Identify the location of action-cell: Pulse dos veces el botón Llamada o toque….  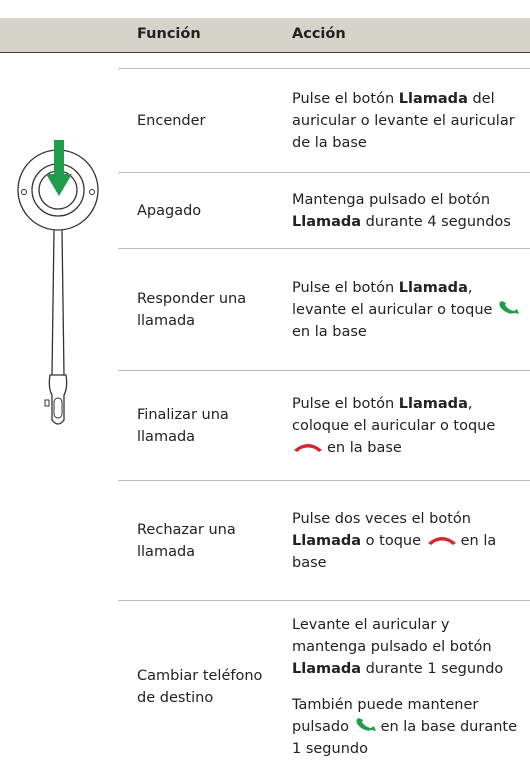
(410, 541).